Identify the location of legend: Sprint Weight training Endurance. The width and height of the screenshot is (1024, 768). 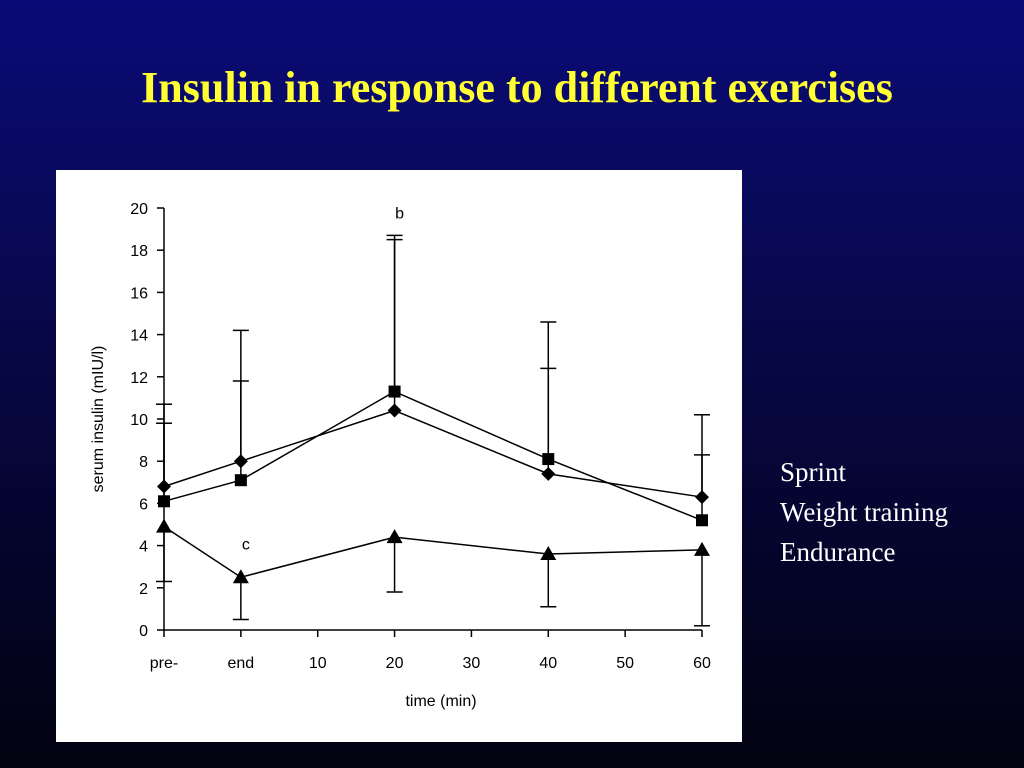
(900, 512).